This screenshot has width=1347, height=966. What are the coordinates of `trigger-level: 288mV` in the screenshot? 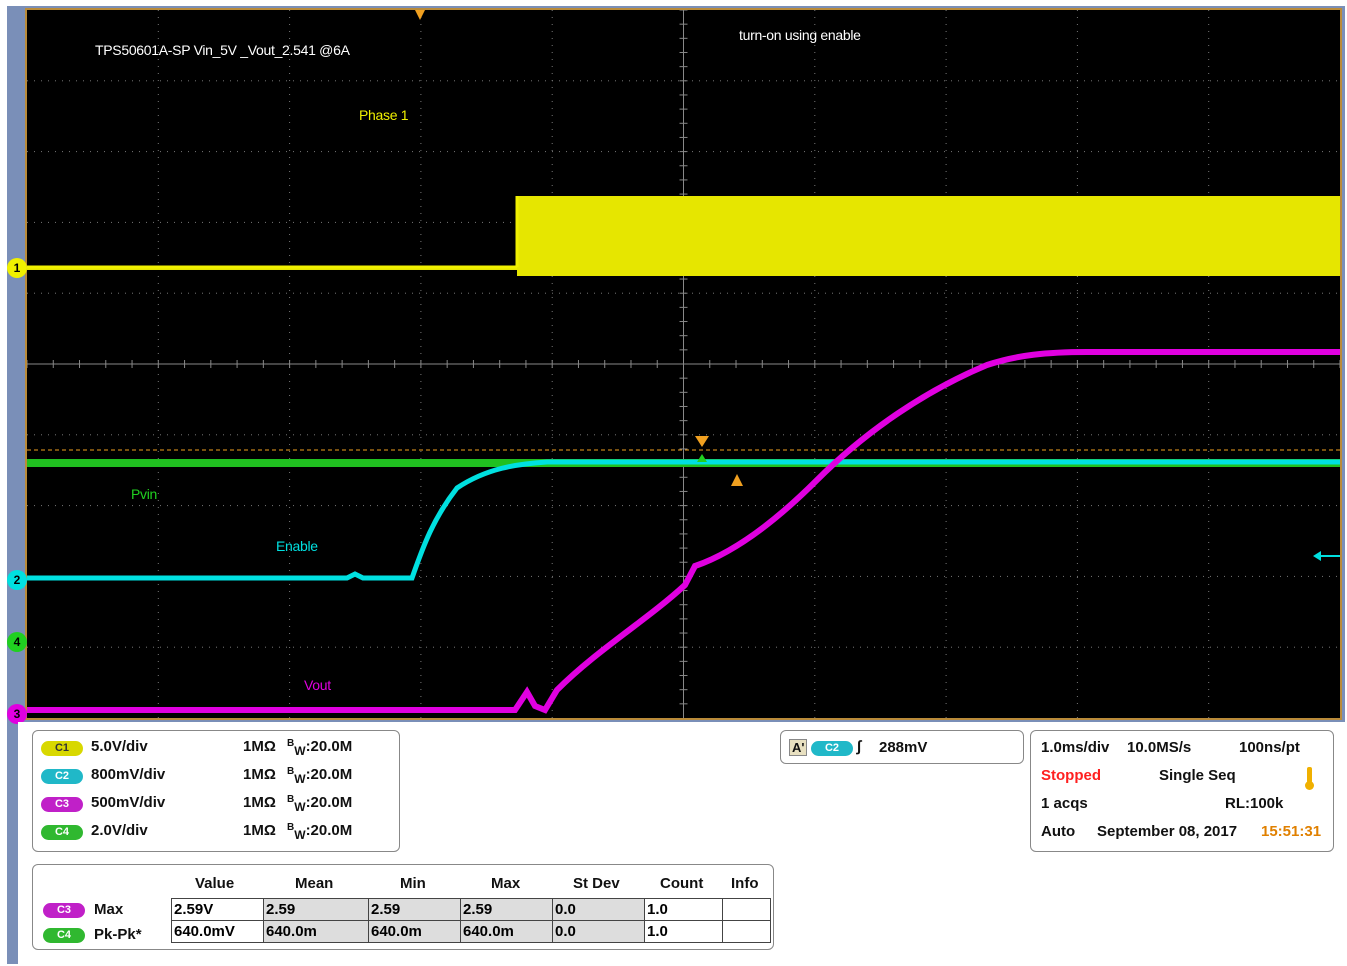 It's located at (903, 747).